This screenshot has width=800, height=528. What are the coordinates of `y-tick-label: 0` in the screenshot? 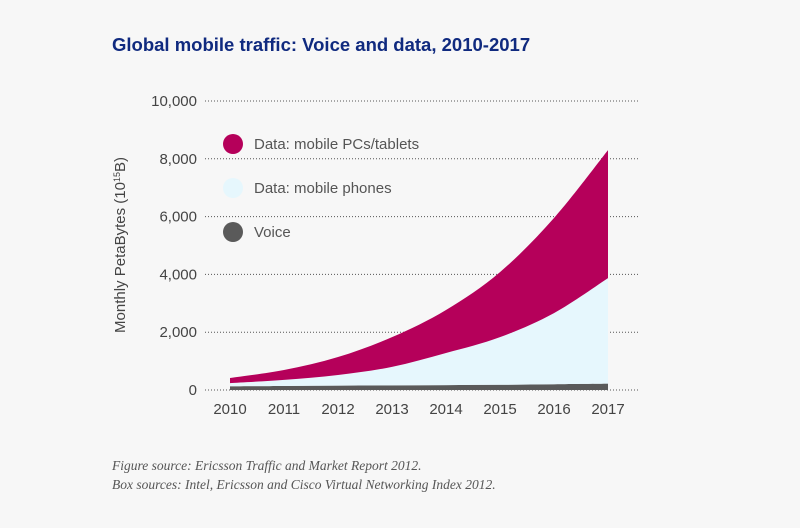 It's located at (193, 390).